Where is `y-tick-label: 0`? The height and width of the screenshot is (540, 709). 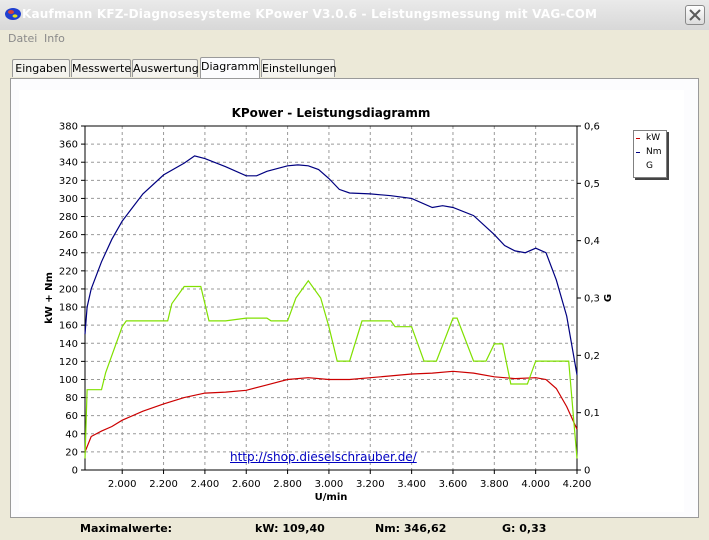 y-tick-label: 0 is located at coordinates (75, 471).